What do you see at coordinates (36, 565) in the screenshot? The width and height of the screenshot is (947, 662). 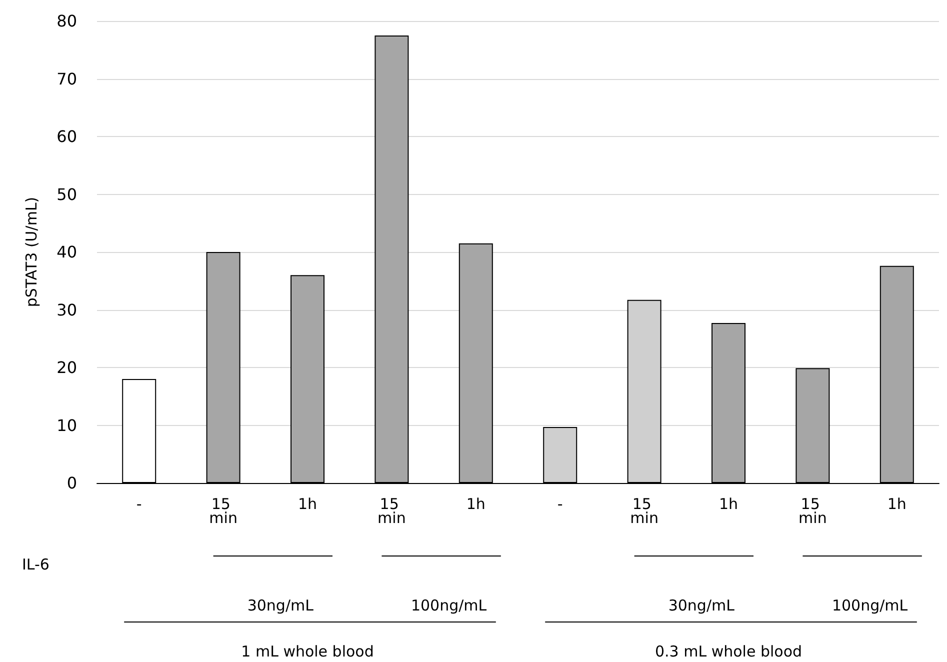 I see `text: IL-6` at bounding box center [36, 565].